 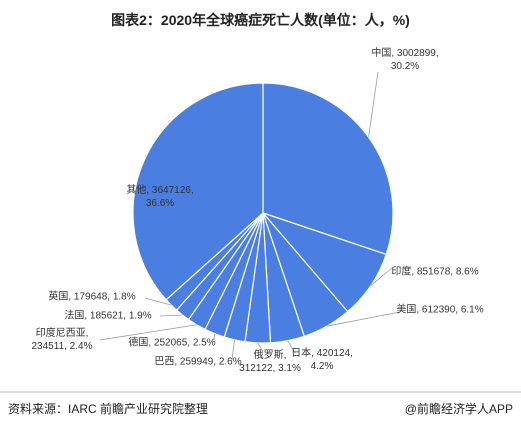 What do you see at coordinates (405, 60) in the screenshot?
I see `data-label: 中国, 3002899, 30.2%` at bounding box center [405, 60].